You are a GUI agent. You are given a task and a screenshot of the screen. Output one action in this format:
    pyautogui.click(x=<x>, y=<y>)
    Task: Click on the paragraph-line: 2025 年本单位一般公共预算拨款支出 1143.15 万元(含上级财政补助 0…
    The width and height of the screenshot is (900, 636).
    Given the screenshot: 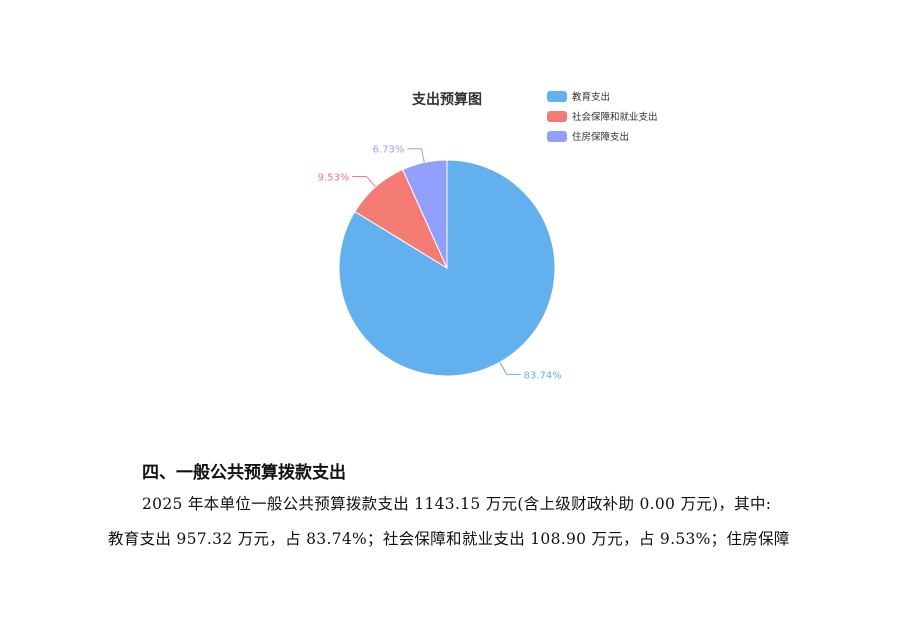 What is the action you would take?
    pyautogui.click(x=457, y=504)
    